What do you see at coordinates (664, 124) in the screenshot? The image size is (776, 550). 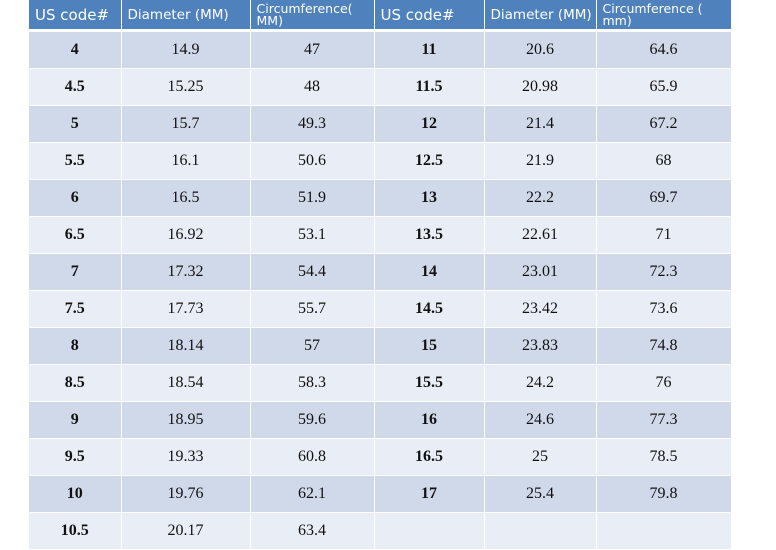 I see `circumference-cell: 67.2` at bounding box center [664, 124].